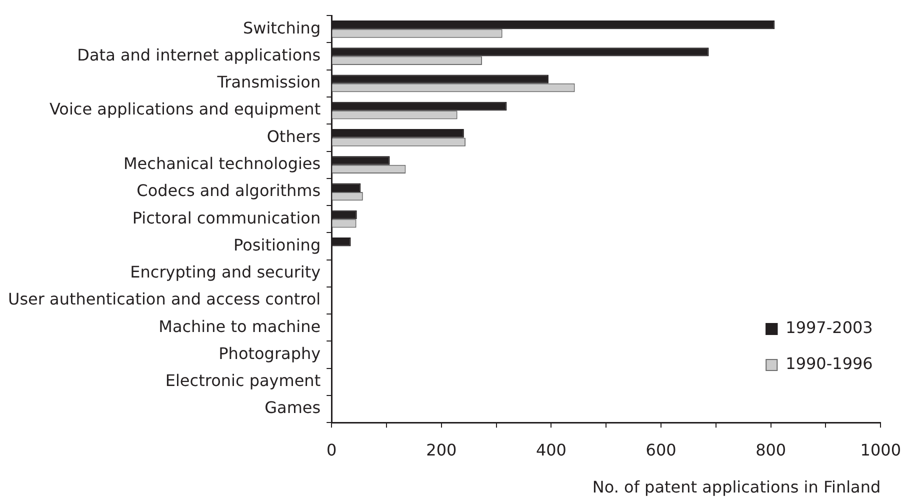  What do you see at coordinates (736, 487) in the screenshot?
I see `x-axis-title: No. of patent applications in Finland` at bounding box center [736, 487].